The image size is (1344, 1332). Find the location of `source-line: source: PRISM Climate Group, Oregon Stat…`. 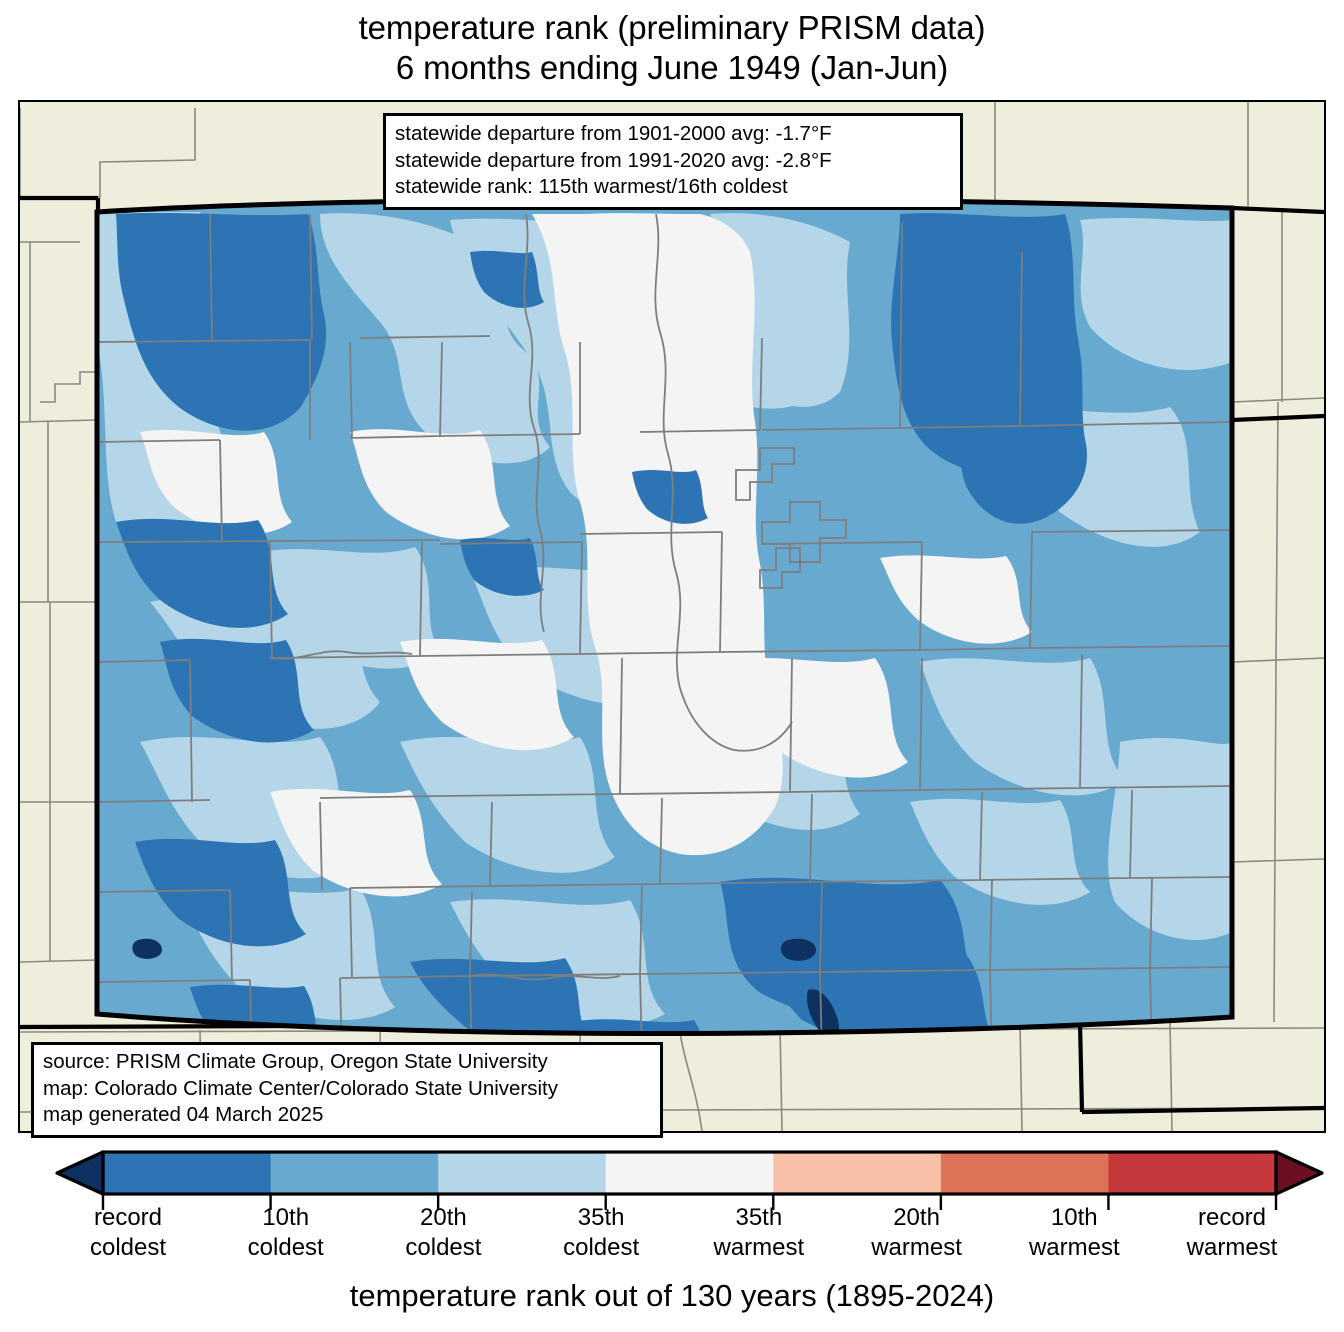

source-line: source: PRISM Climate Group, Oregon Stat… is located at coordinates (295, 1061).